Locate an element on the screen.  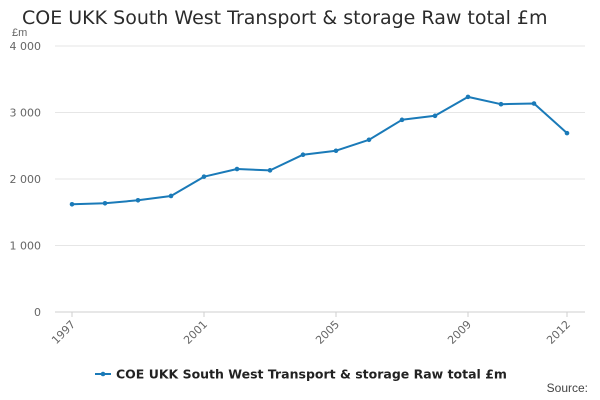
x-tick-label: 2009 is located at coordinates (459, 332).